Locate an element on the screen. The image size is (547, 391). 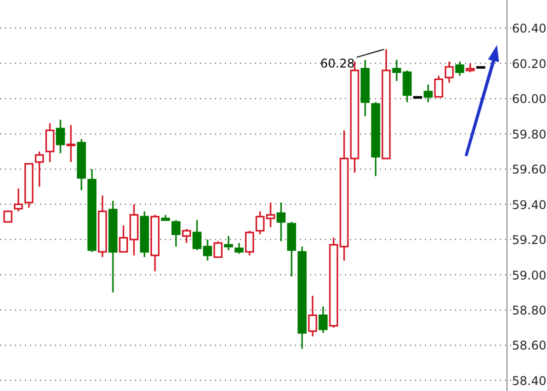
annotation: 60.28 is located at coordinates (337, 63).